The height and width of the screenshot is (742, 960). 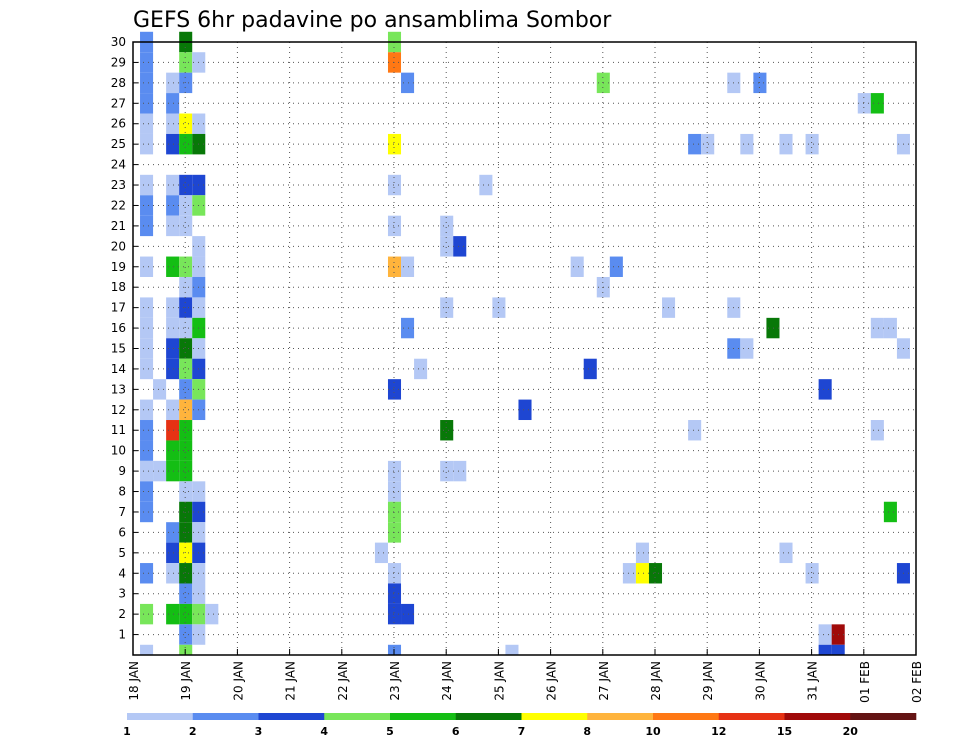 What do you see at coordinates (118, 185) in the screenshot?
I see `y-tick-label: 23` at bounding box center [118, 185].